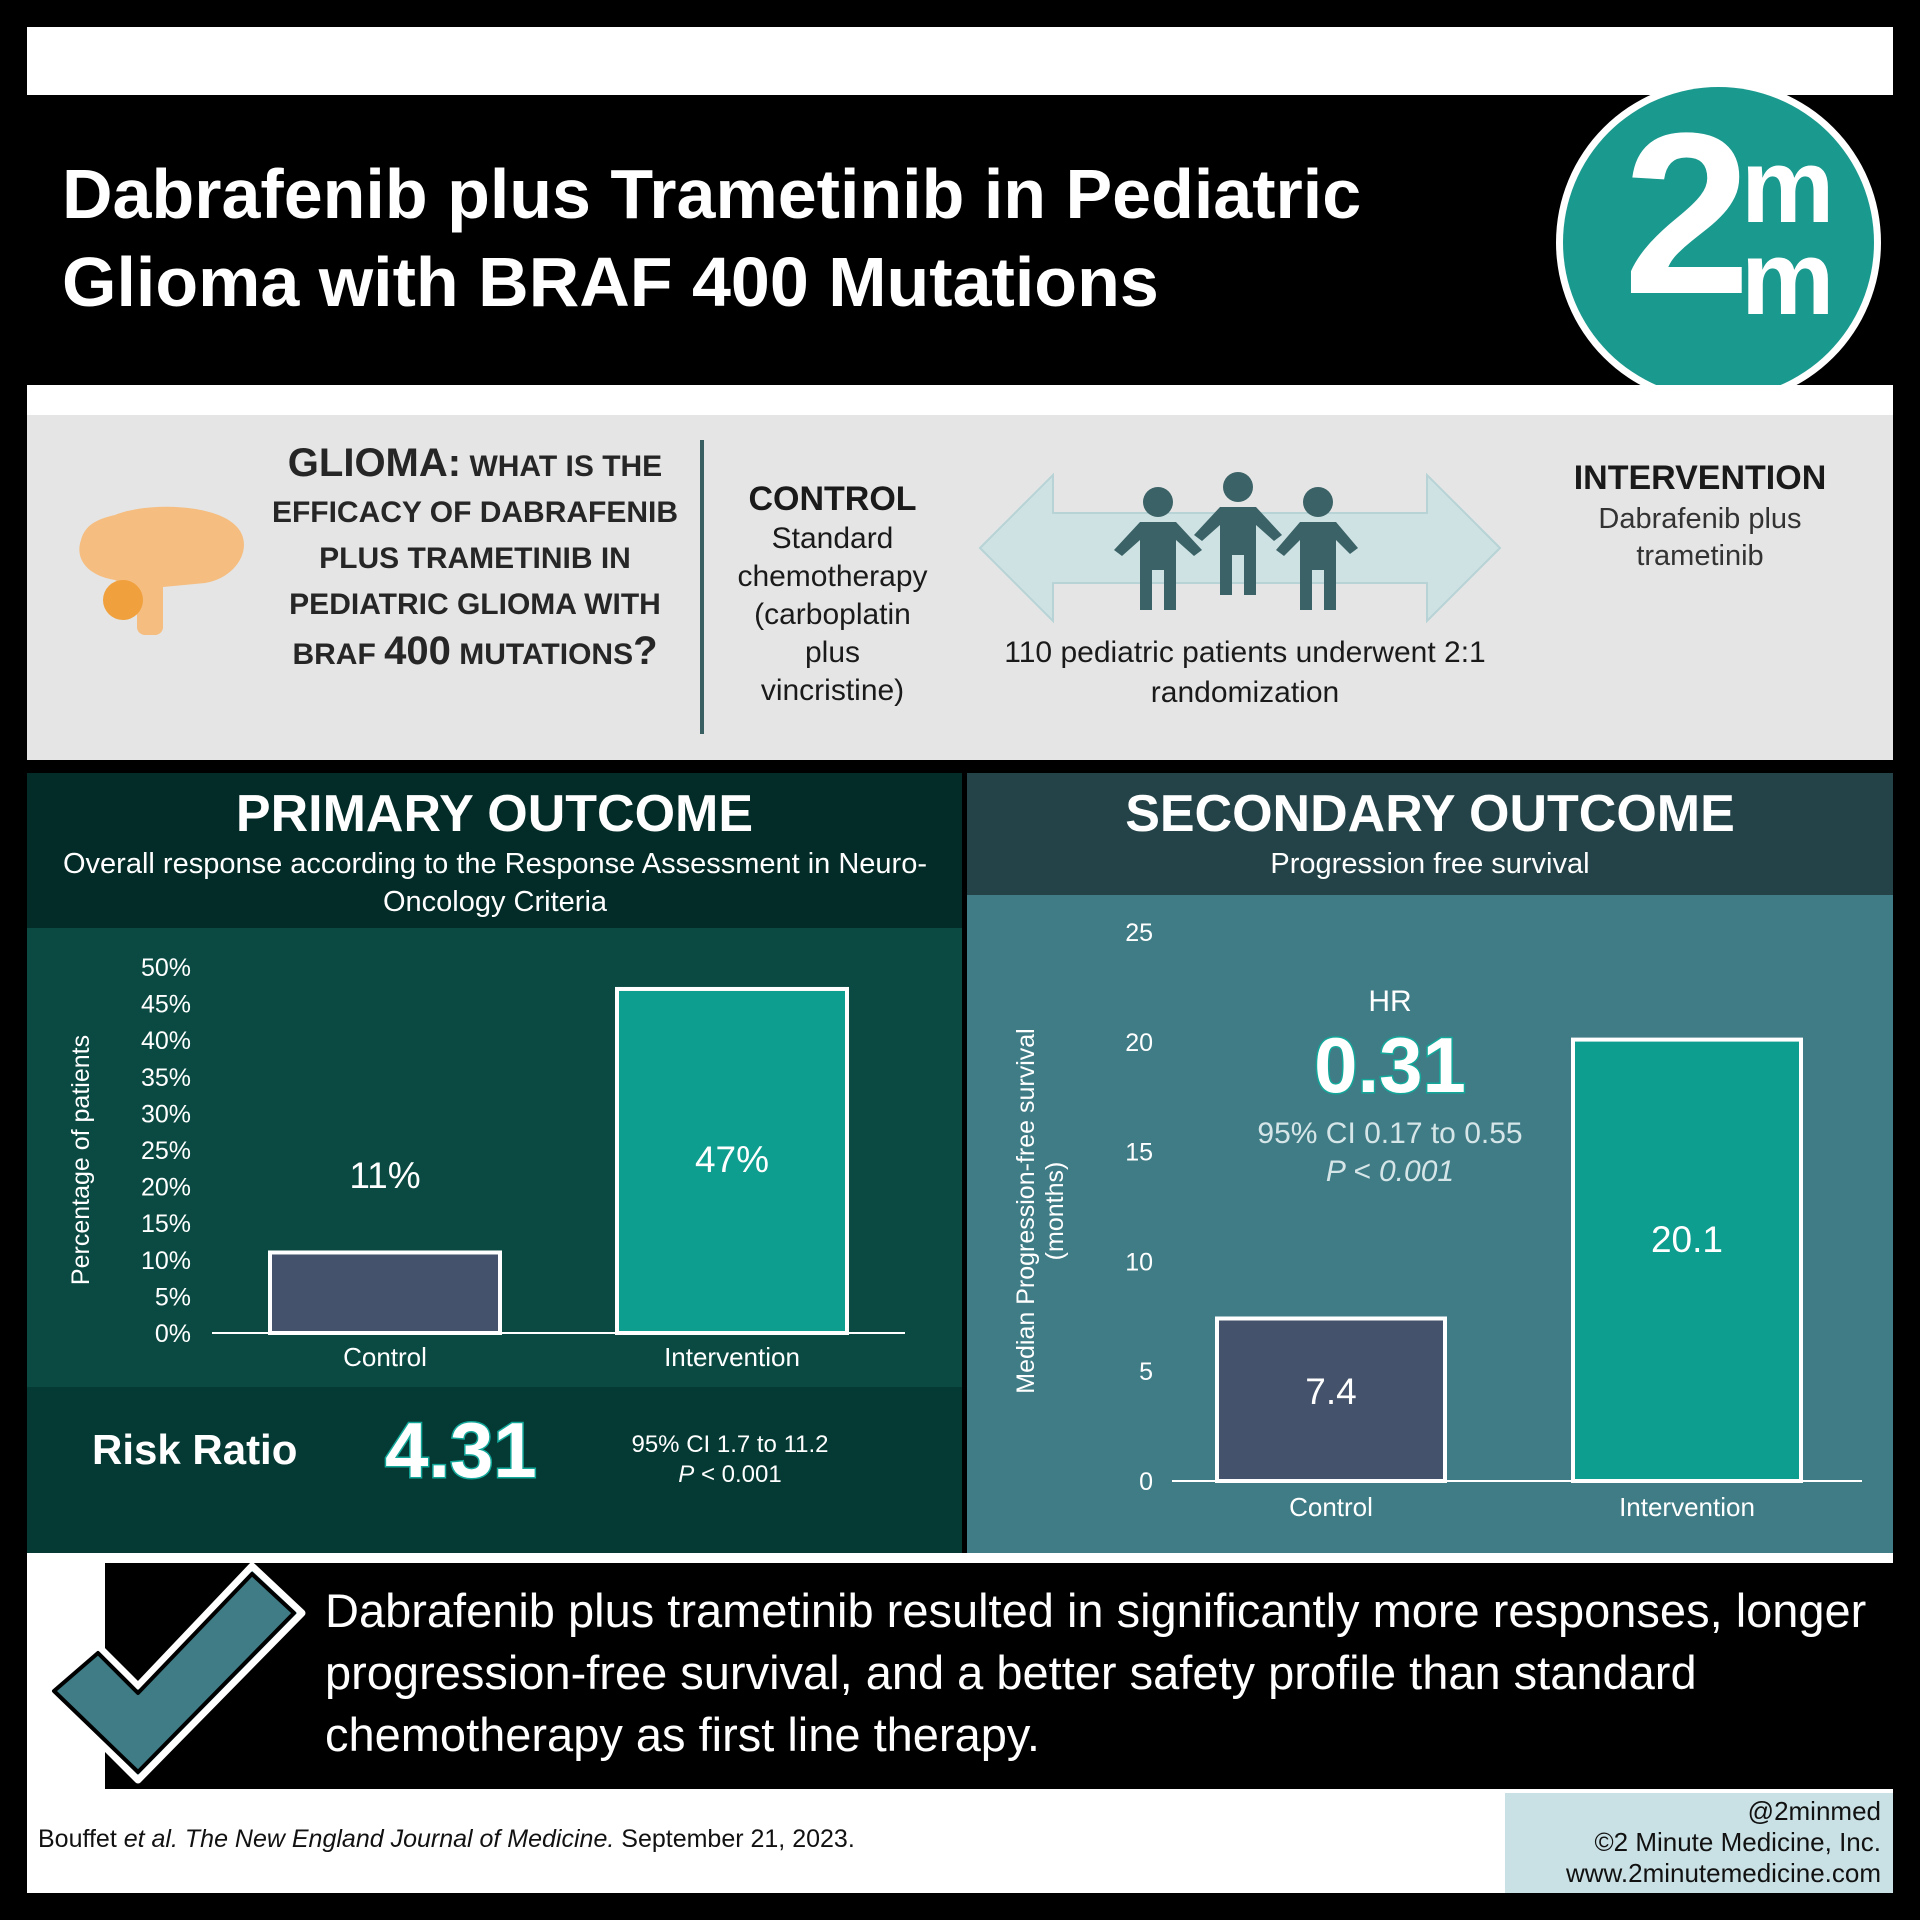  Describe the element at coordinates (686, 1474) in the screenshot. I see `p-symbol: P` at that location.